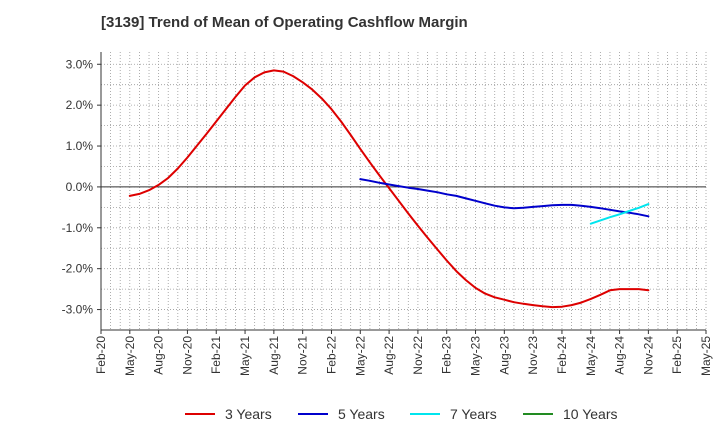 Image resolution: width=720 pixels, height=440 pixels. What do you see at coordinates (78, 269) in the screenshot?
I see `y-tick-label: -2.0%` at bounding box center [78, 269].